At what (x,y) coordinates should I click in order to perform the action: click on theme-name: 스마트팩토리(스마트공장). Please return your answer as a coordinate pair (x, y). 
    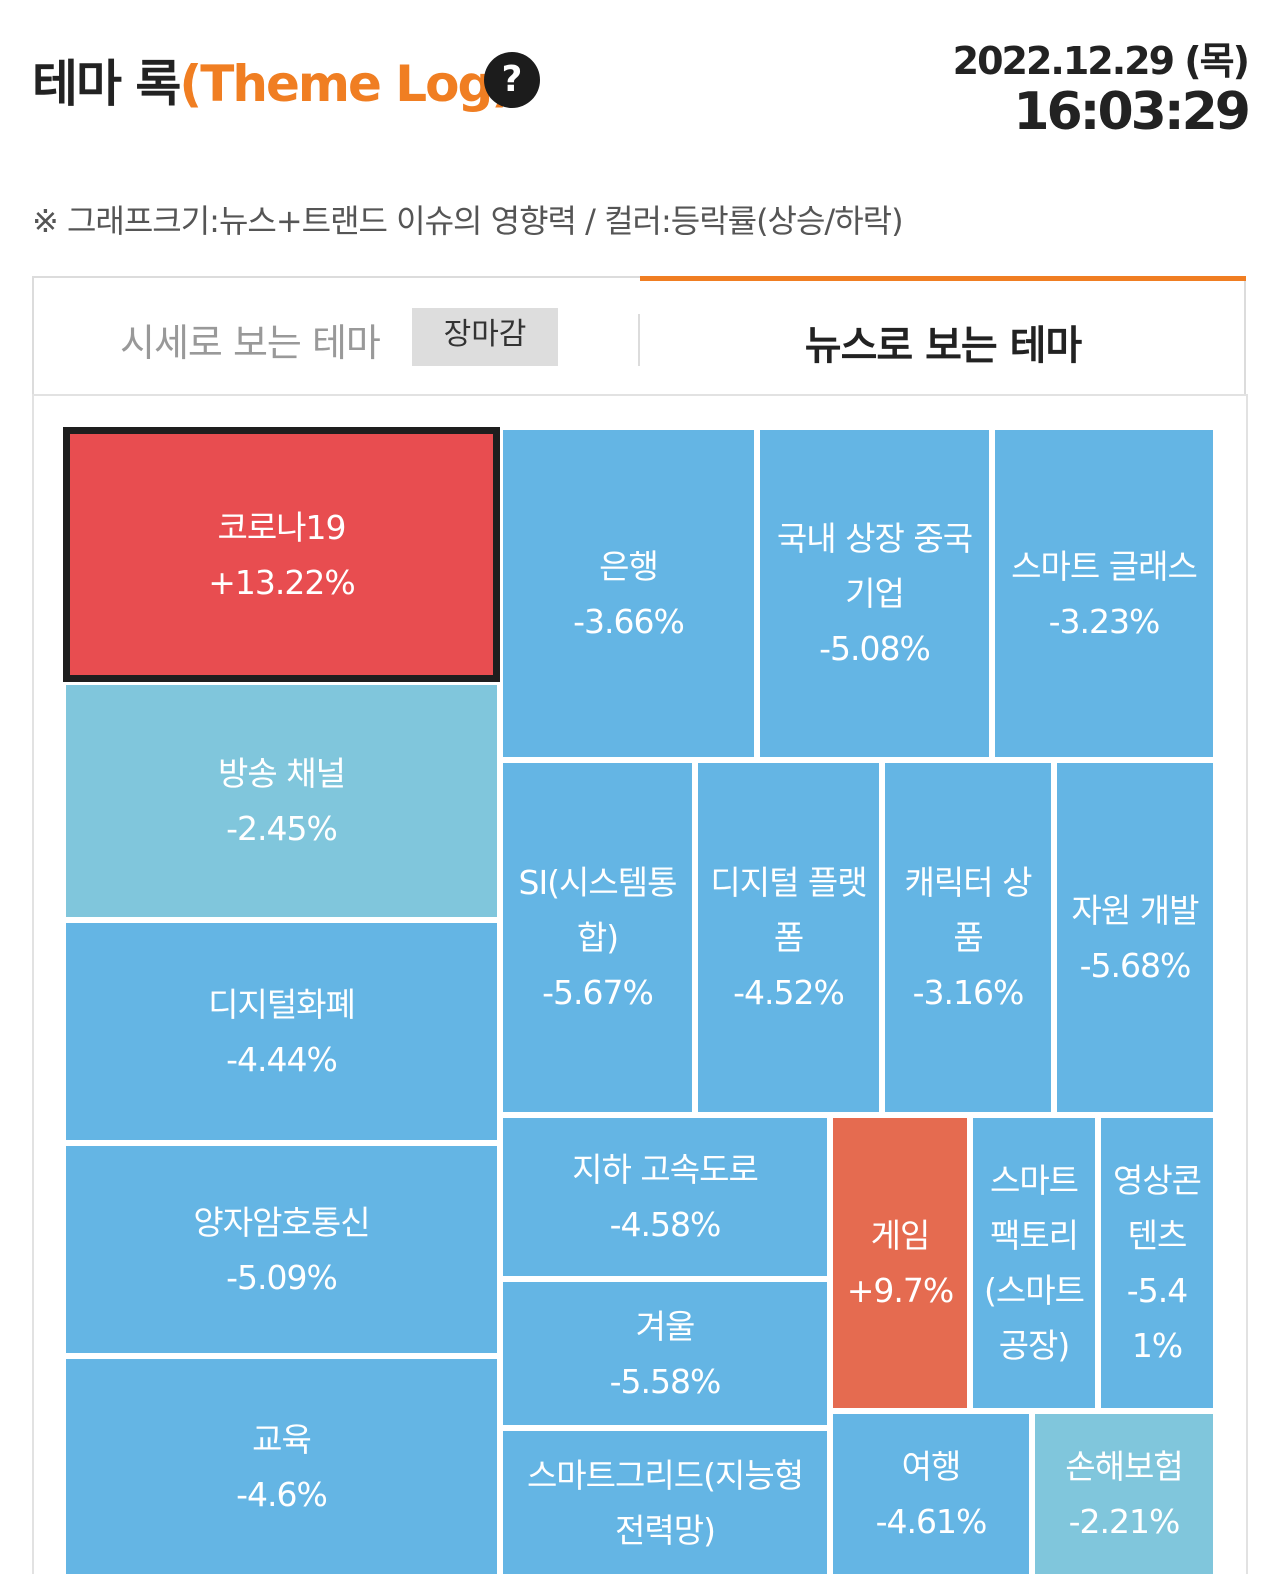
    Looking at the image, I should click on (1034, 1263).